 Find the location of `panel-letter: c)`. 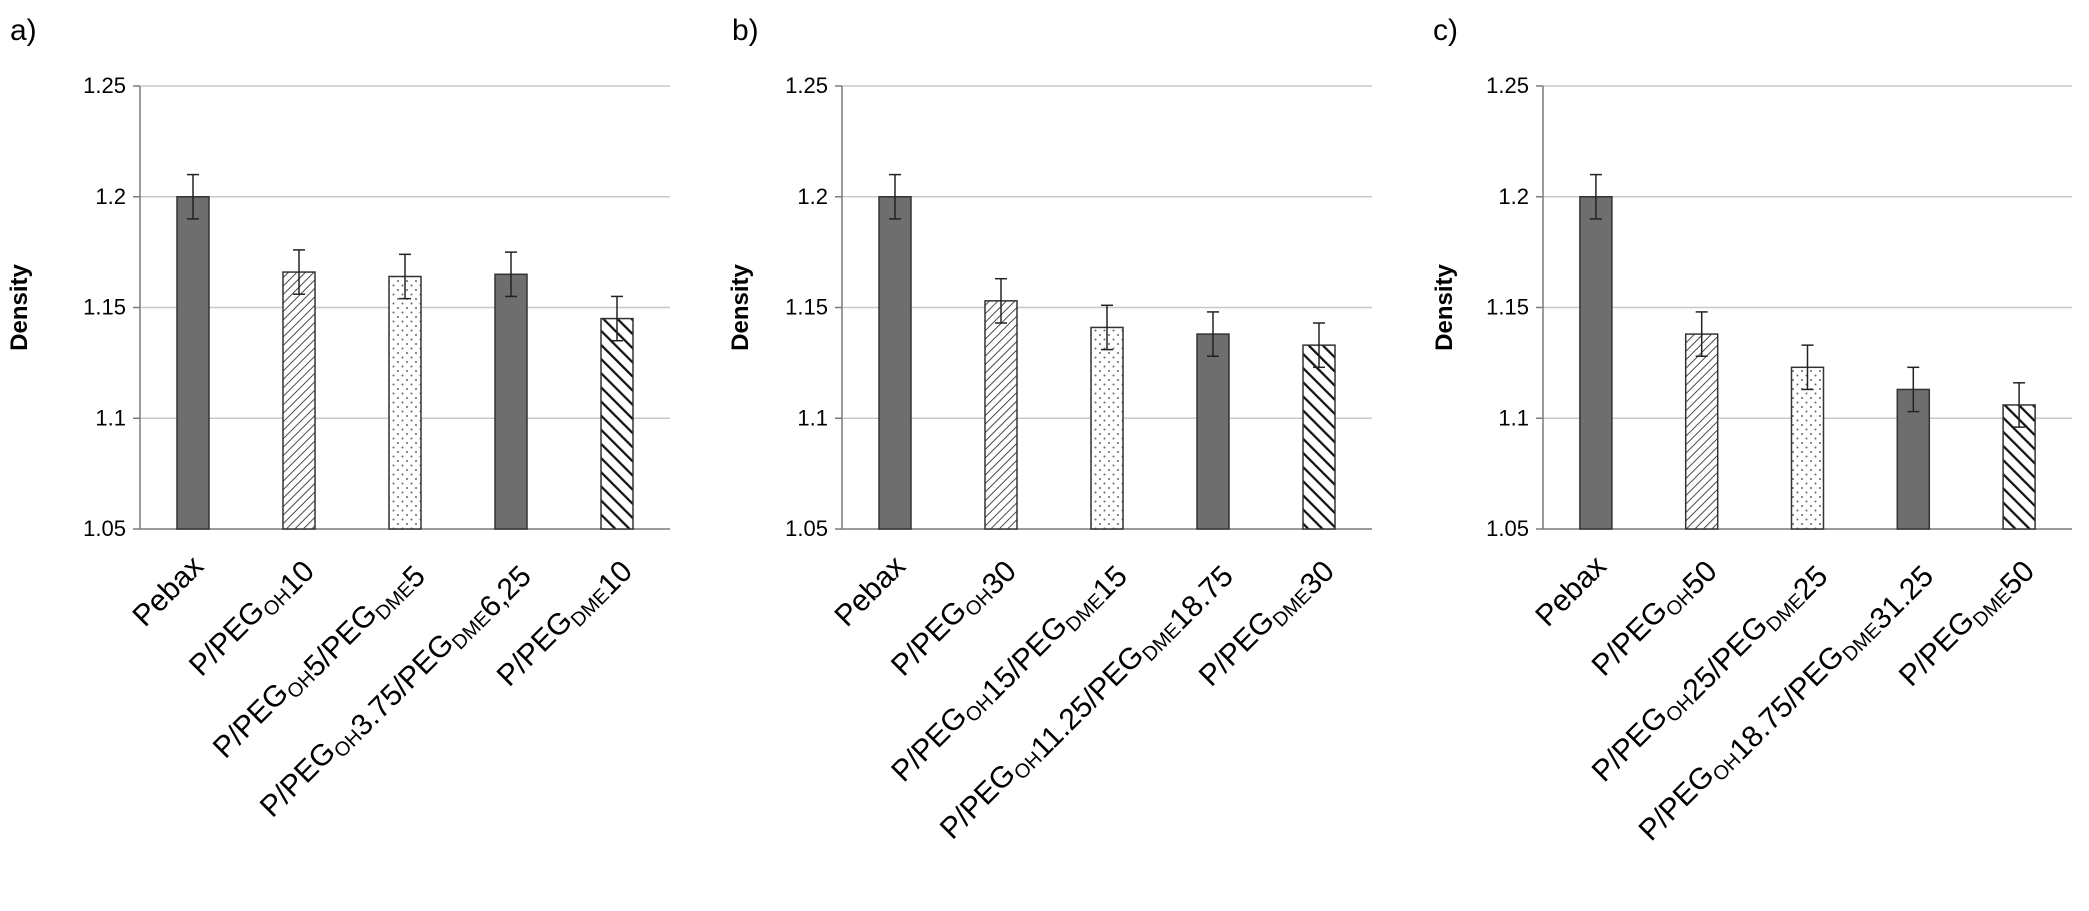

panel-letter: c) is located at coordinates (1445, 30).